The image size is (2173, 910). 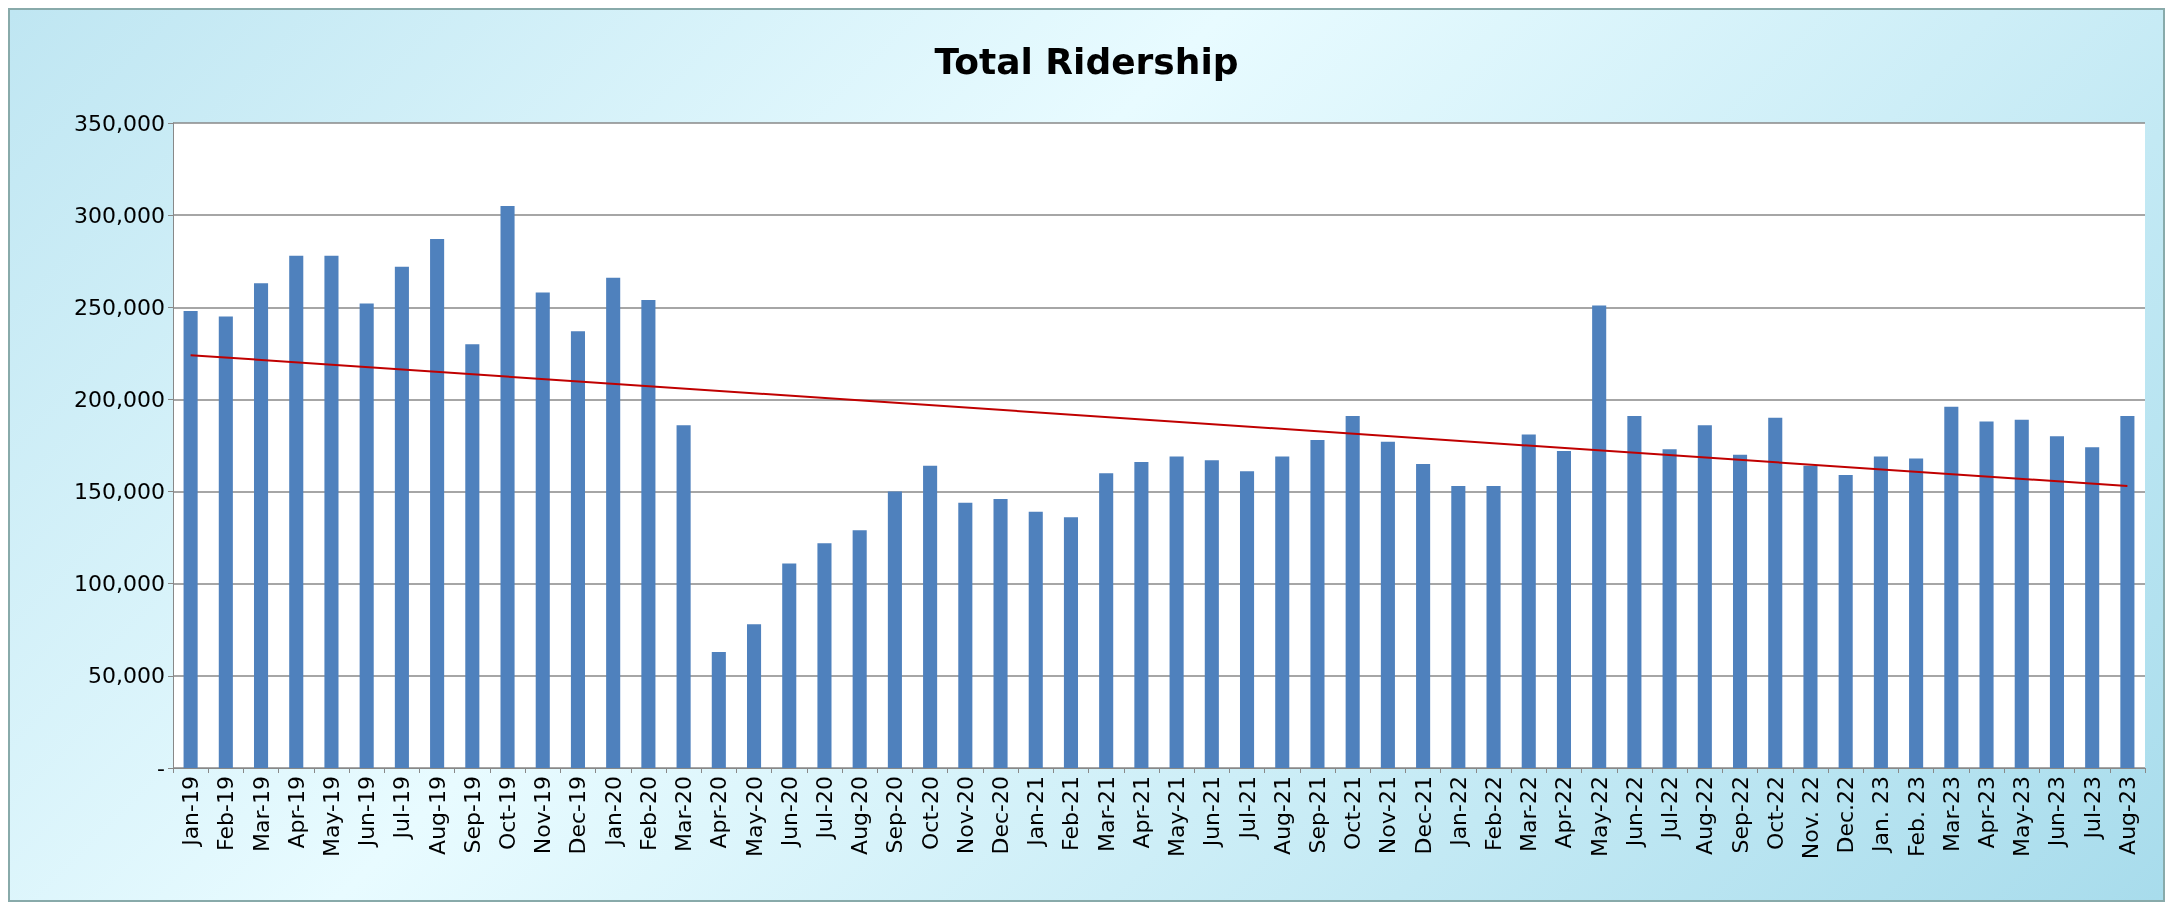 I want to click on x-tick-label: Dec-21, so click(x=1423, y=815).